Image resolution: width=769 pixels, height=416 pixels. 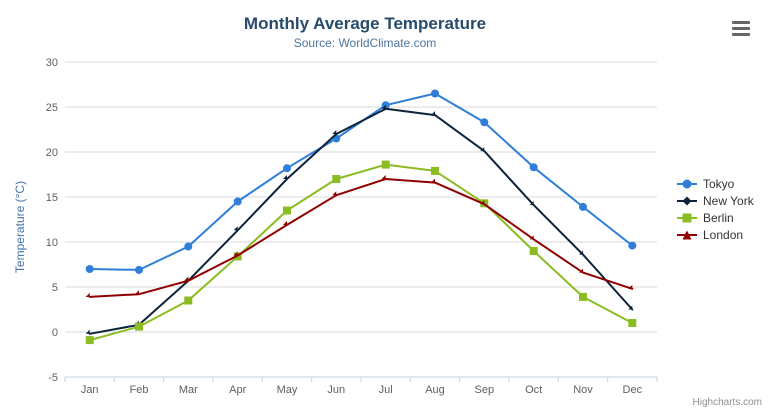 I want to click on x-axis-label: Jun, so click(x=336, y=390).